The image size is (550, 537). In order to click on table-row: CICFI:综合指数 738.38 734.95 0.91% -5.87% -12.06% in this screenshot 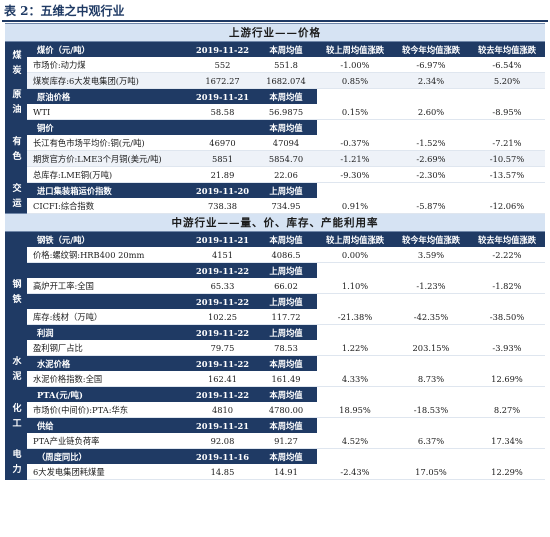, I will do `click(275, 206)`.